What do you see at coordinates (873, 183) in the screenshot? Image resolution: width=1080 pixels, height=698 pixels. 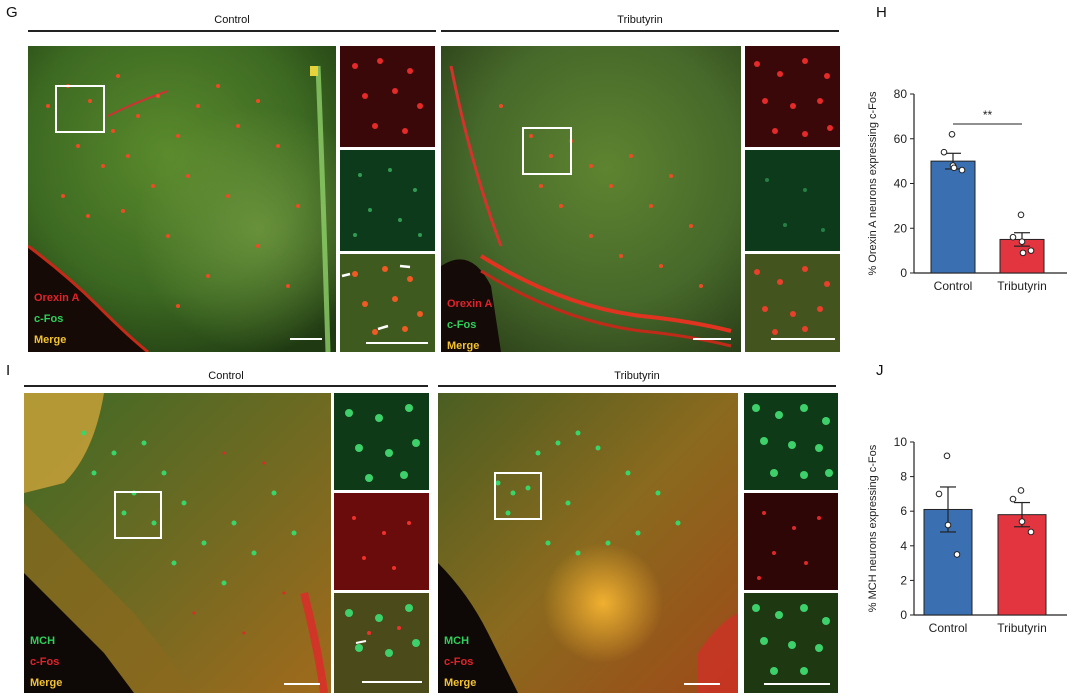 I see `y-axis-label: % Orexin A neurons expressing c-Fos` at bounding box center [873, 183].